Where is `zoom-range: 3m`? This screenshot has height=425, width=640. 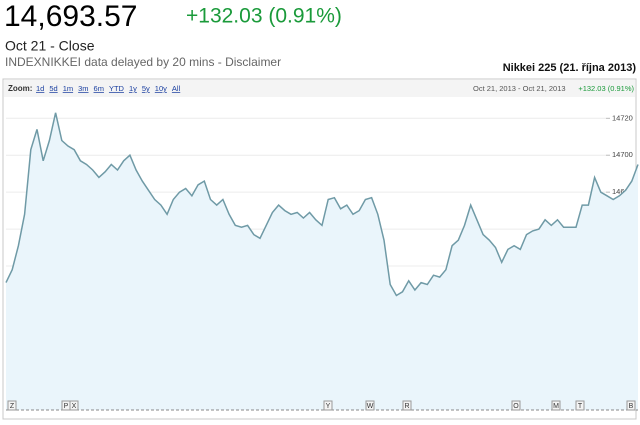 zoom-range: 3m is located at coordinates (83, 88).